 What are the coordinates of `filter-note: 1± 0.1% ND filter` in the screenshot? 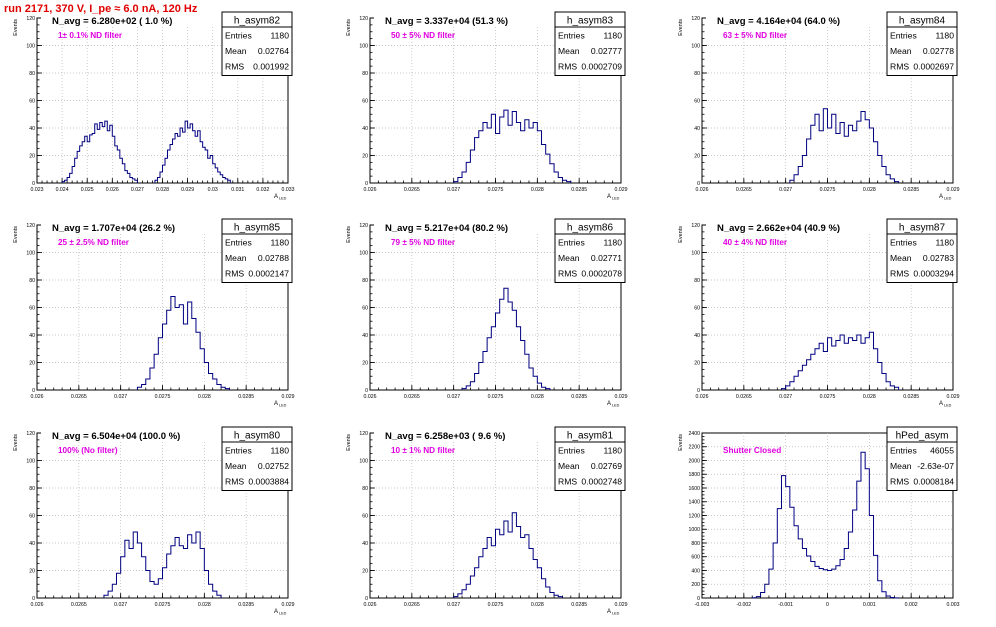 It's located at (90, 35).